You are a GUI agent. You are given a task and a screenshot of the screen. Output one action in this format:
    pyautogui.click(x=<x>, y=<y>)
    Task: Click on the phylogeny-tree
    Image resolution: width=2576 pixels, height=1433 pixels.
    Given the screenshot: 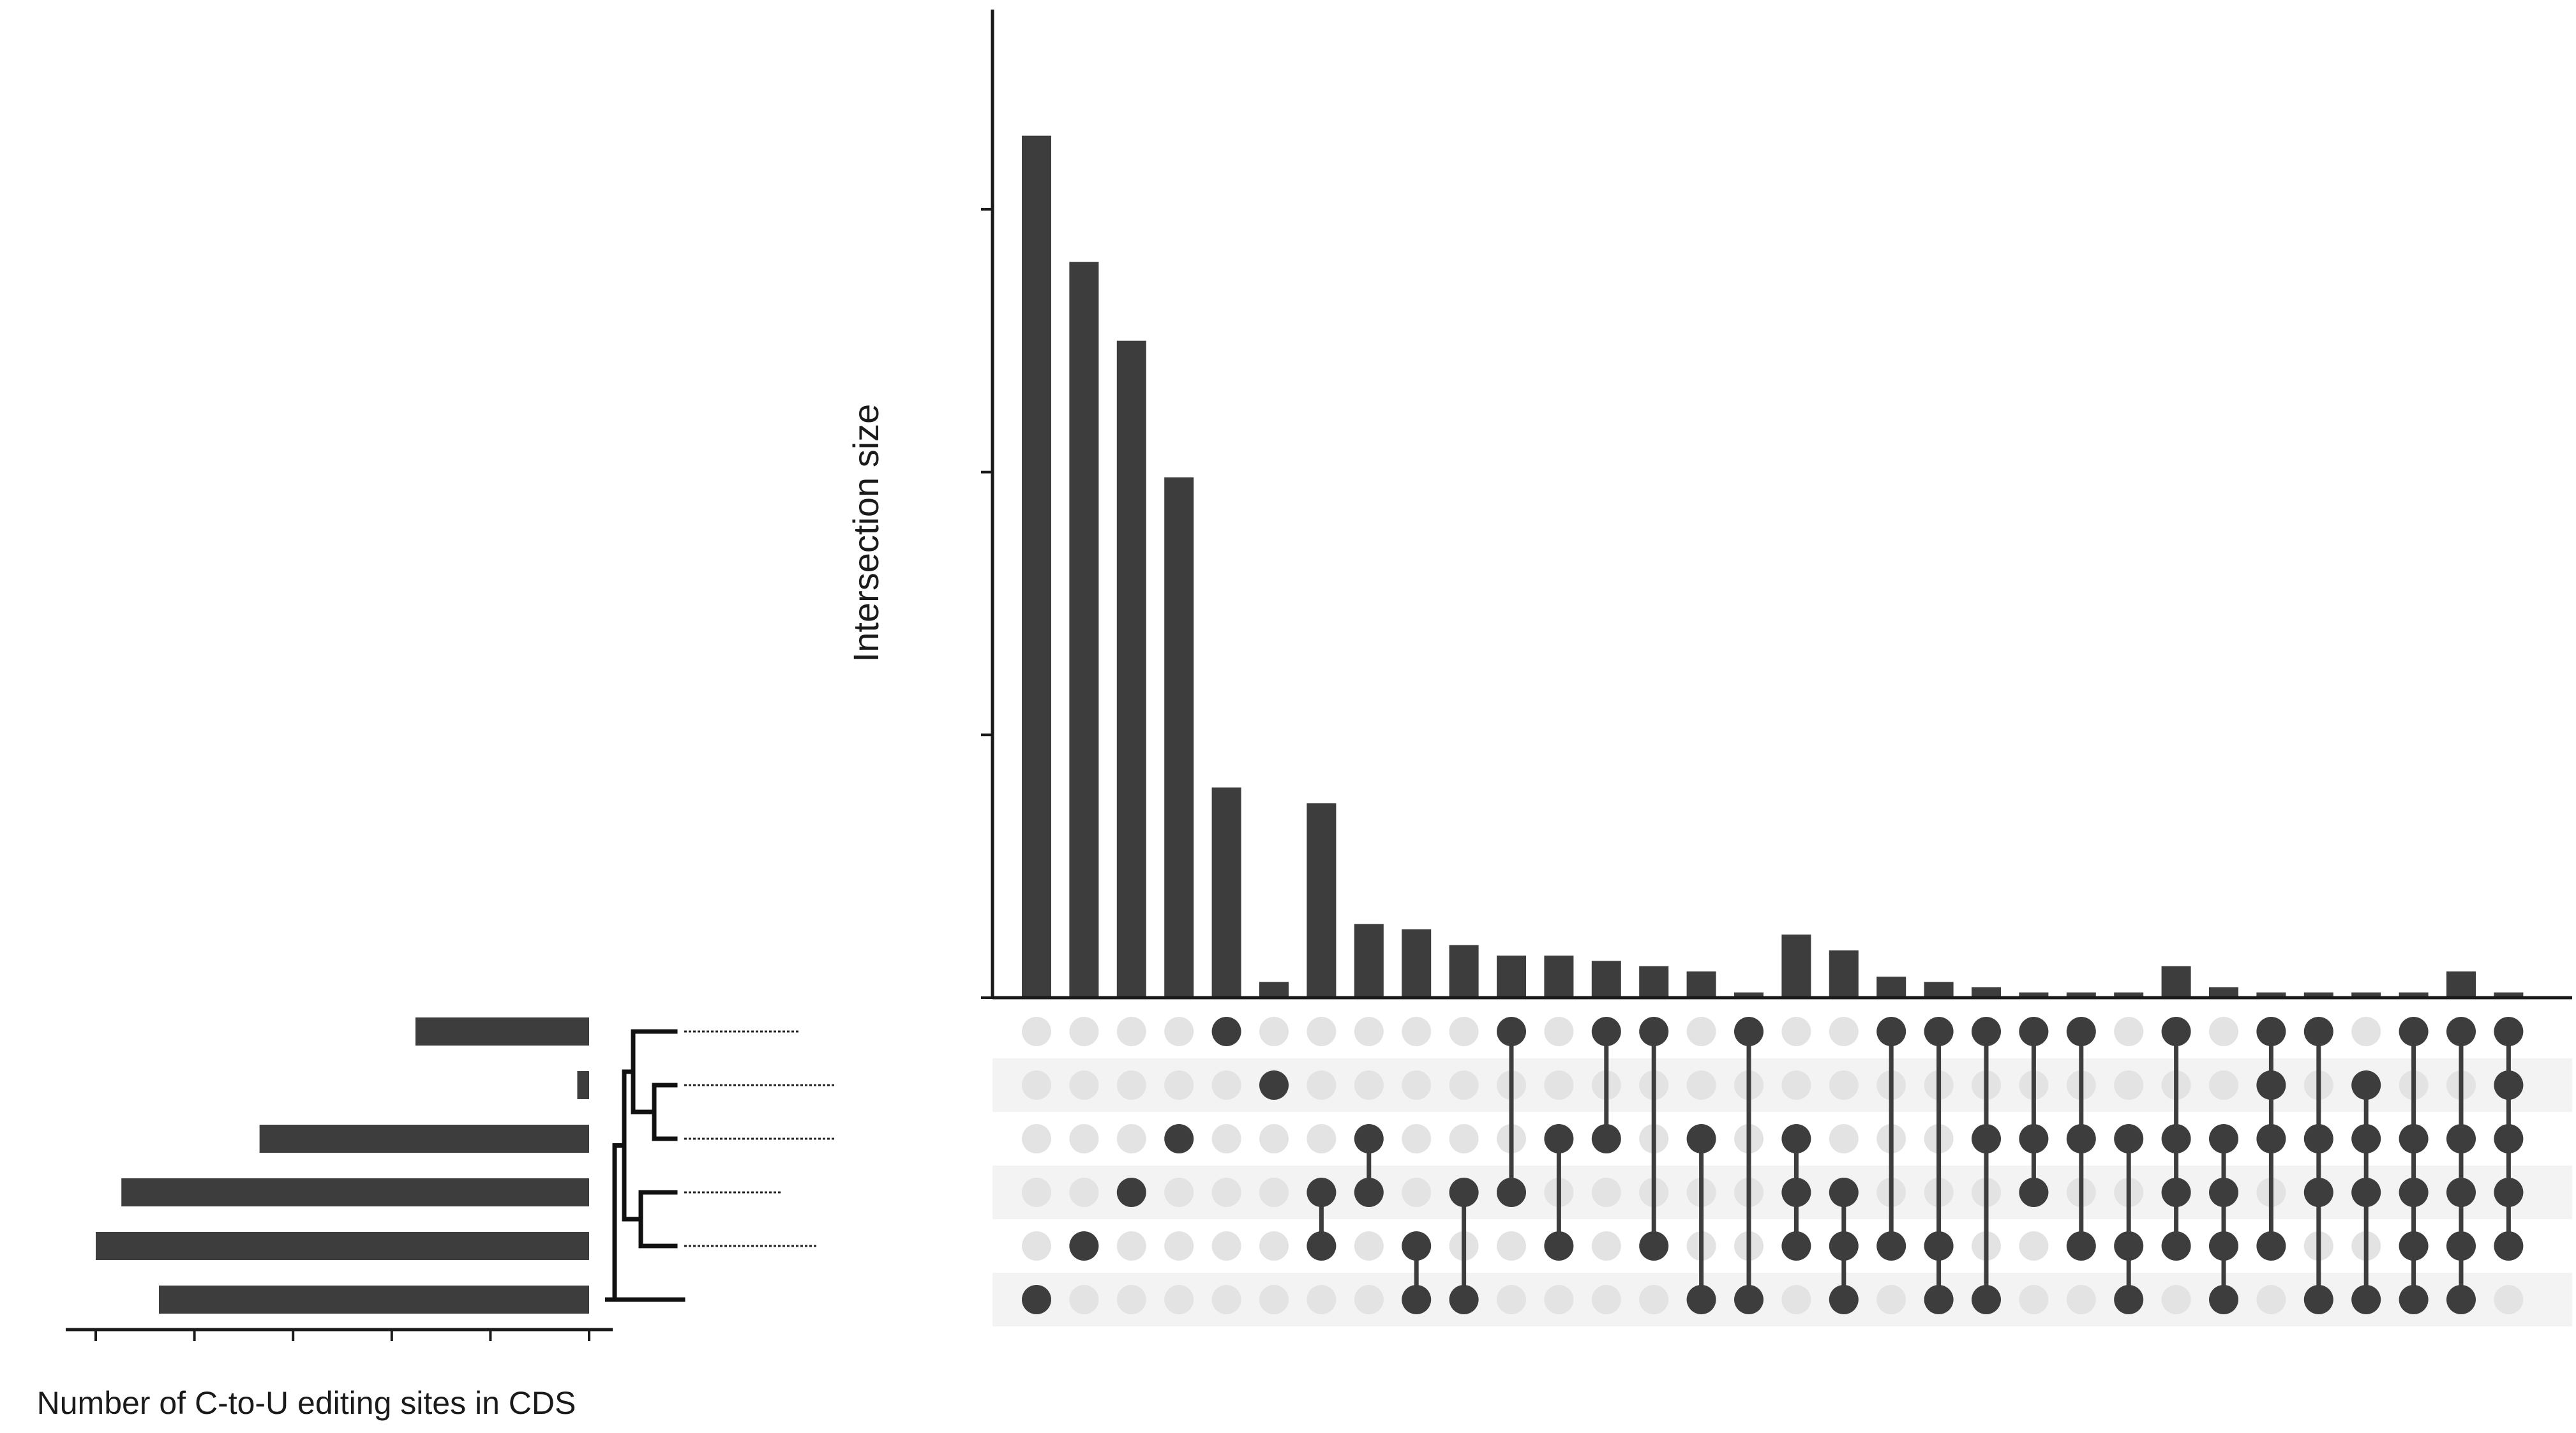 What is the action you would take?
    pyautogui.click(x=645, y=1165)
    